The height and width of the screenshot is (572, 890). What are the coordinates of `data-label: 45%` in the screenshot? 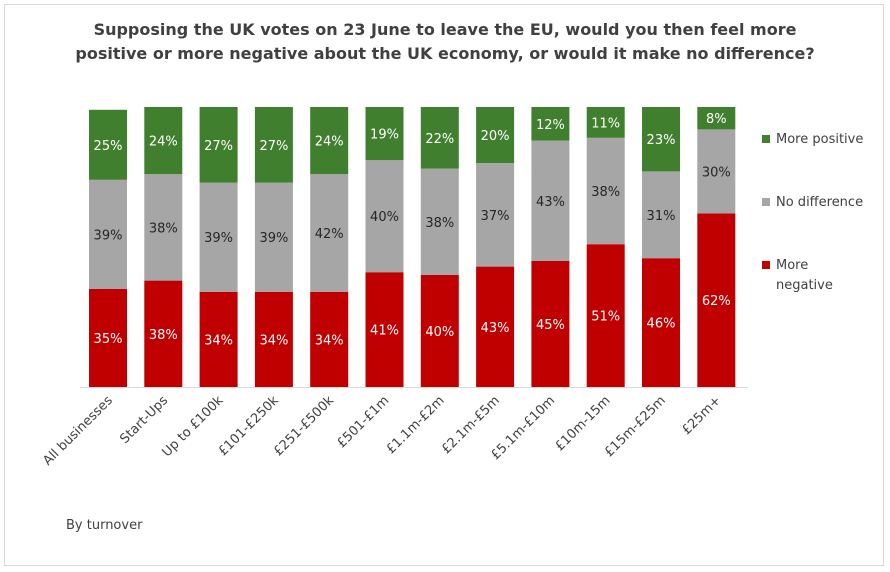 It's located at (550, 325).